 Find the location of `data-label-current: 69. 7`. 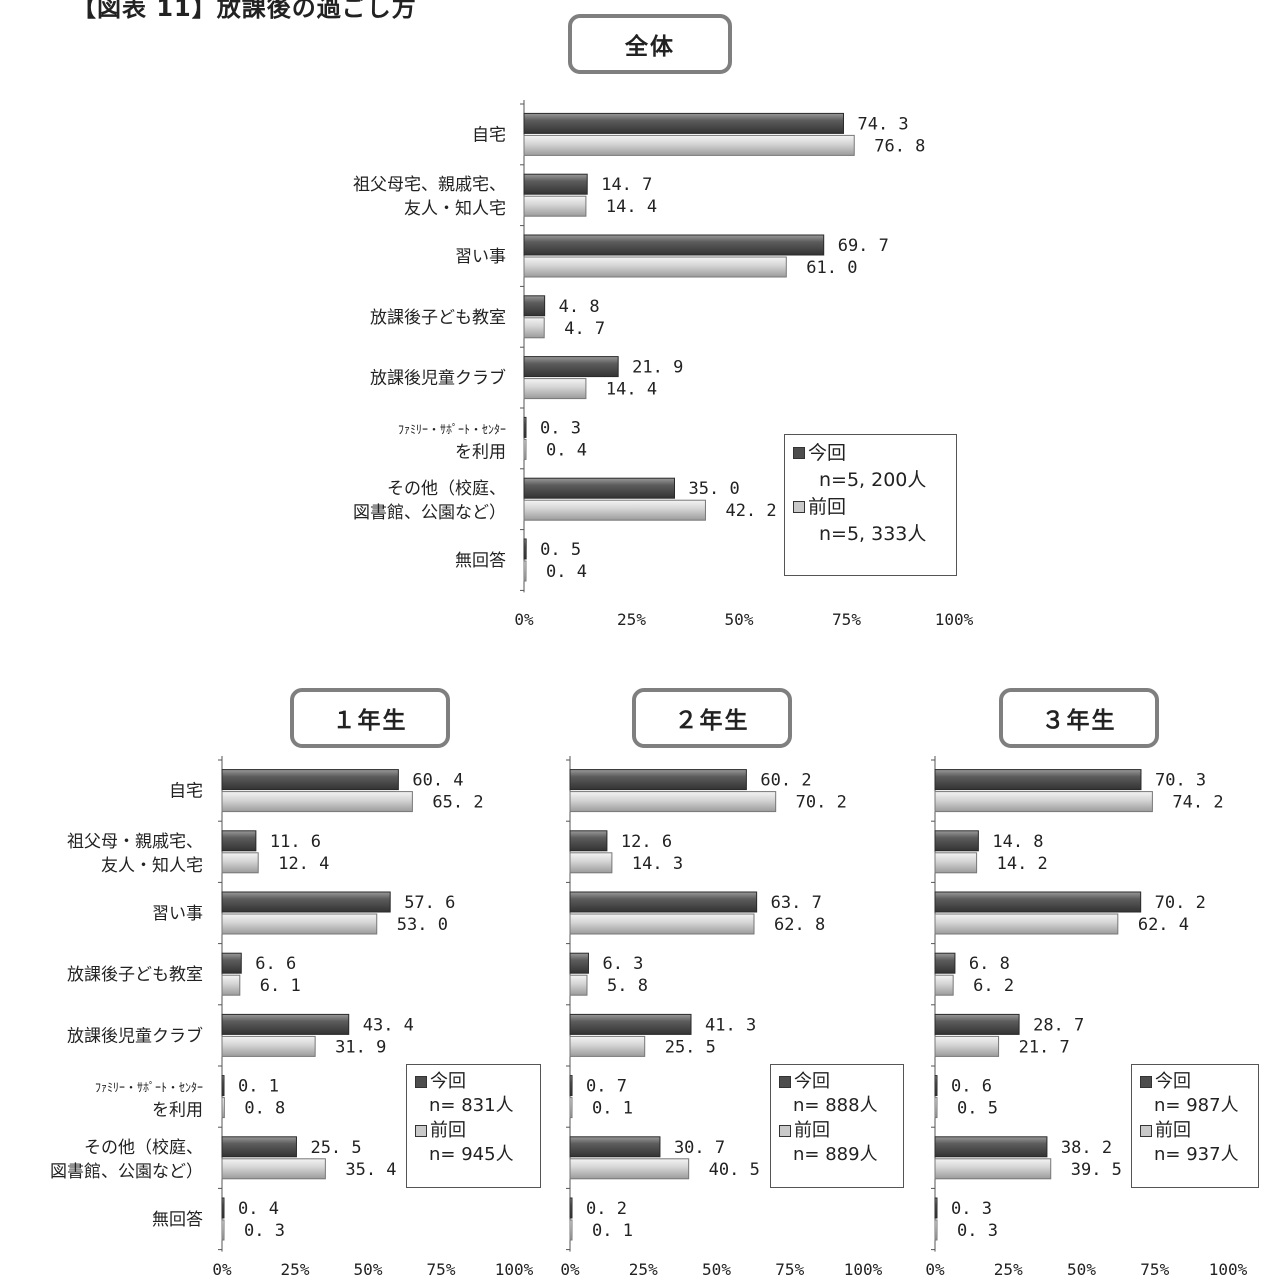

data-label-current: 69. 7 is located at coordinates (863, 246).